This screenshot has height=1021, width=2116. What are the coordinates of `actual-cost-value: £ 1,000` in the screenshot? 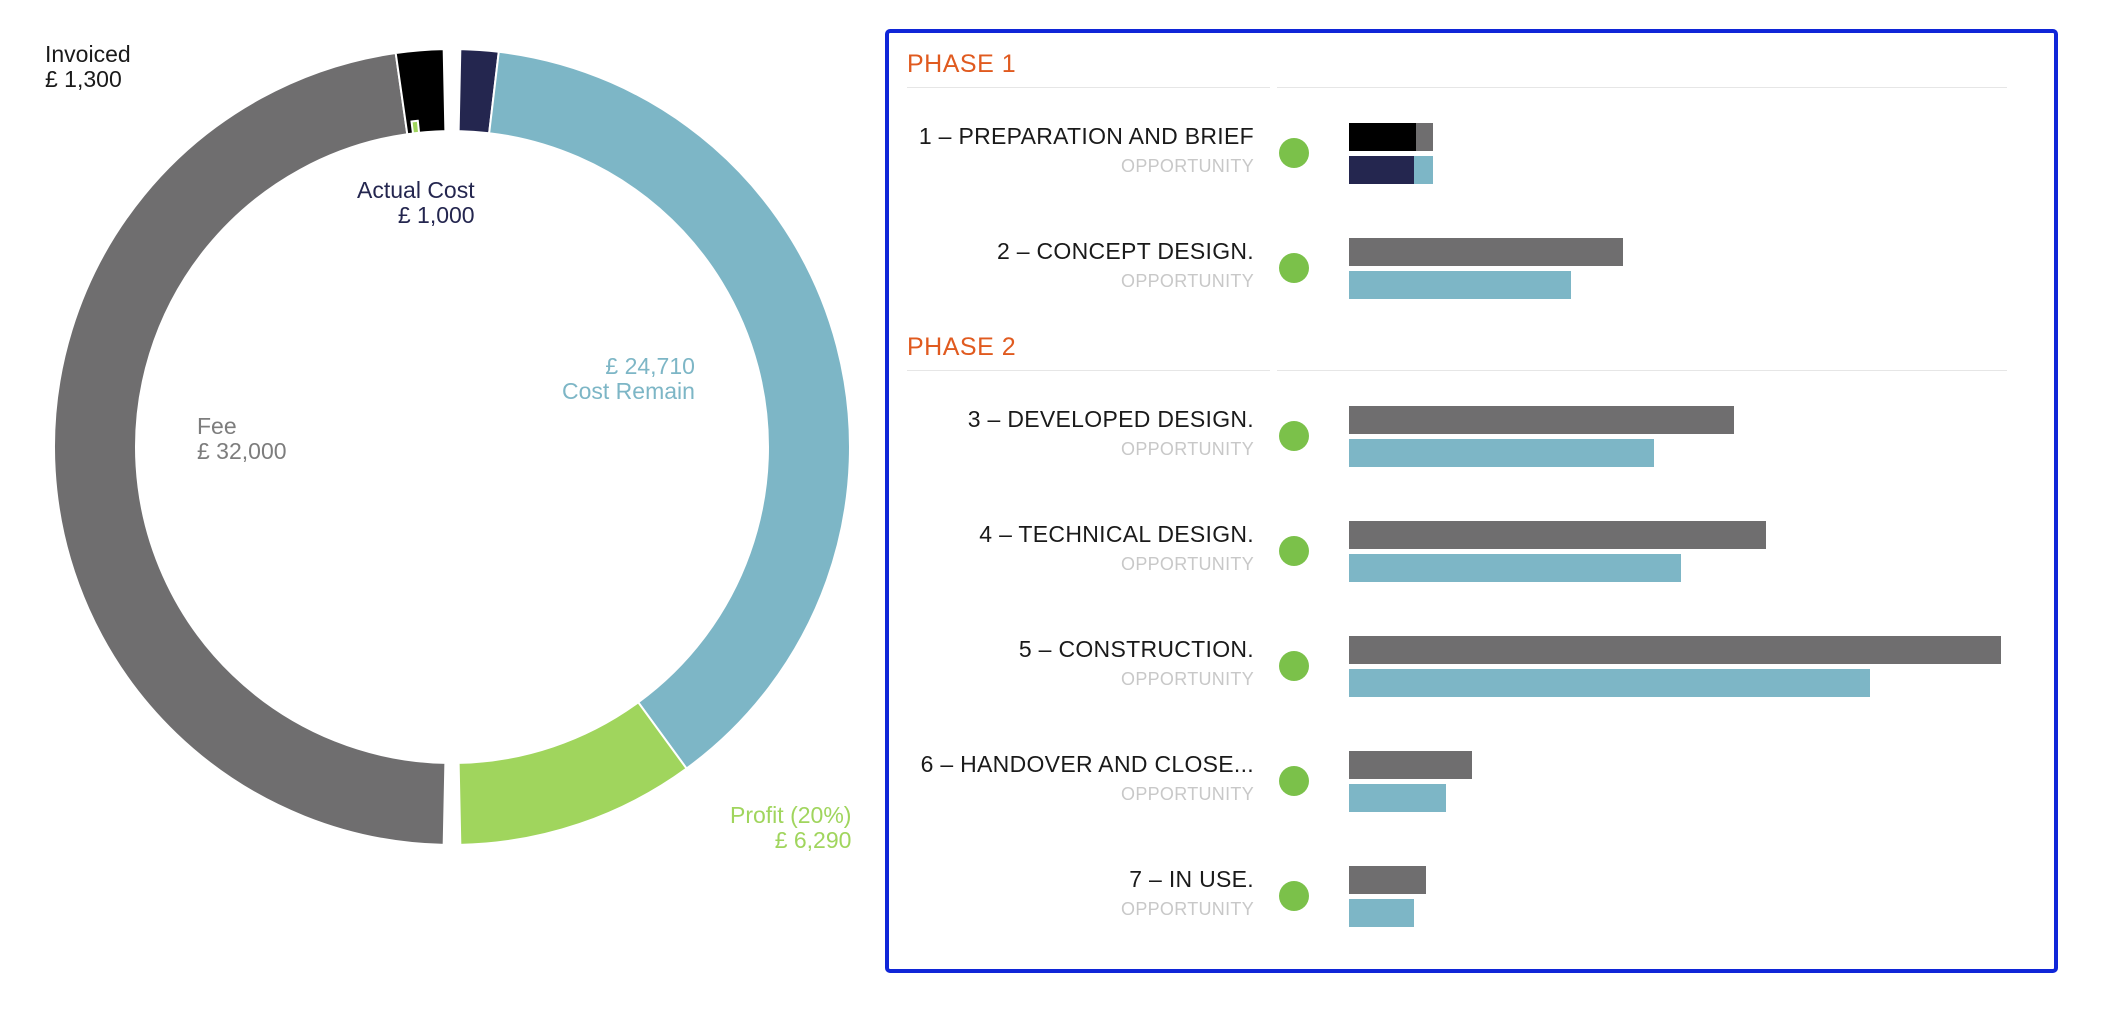 It's located at (436, 215).